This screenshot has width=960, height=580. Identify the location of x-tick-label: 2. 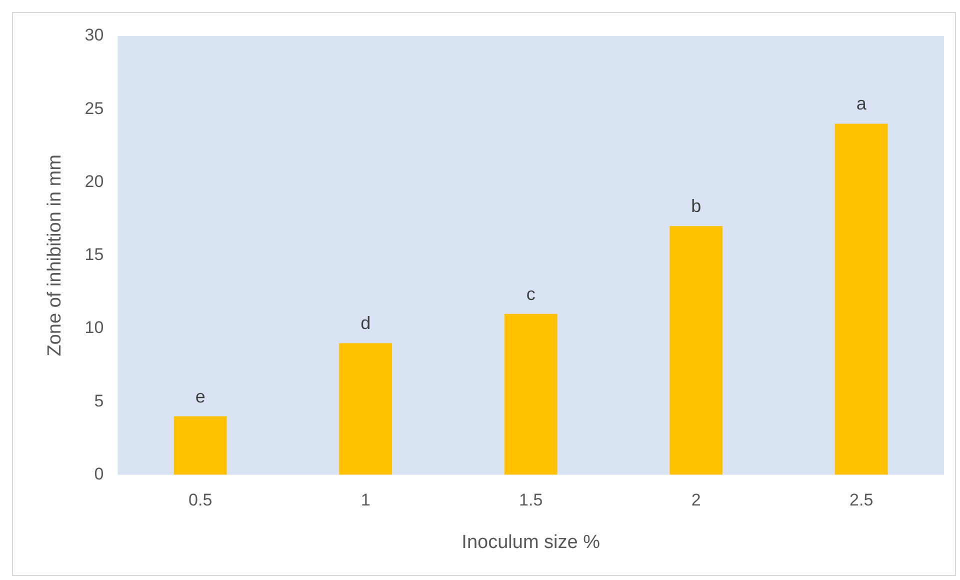
(696, 500).